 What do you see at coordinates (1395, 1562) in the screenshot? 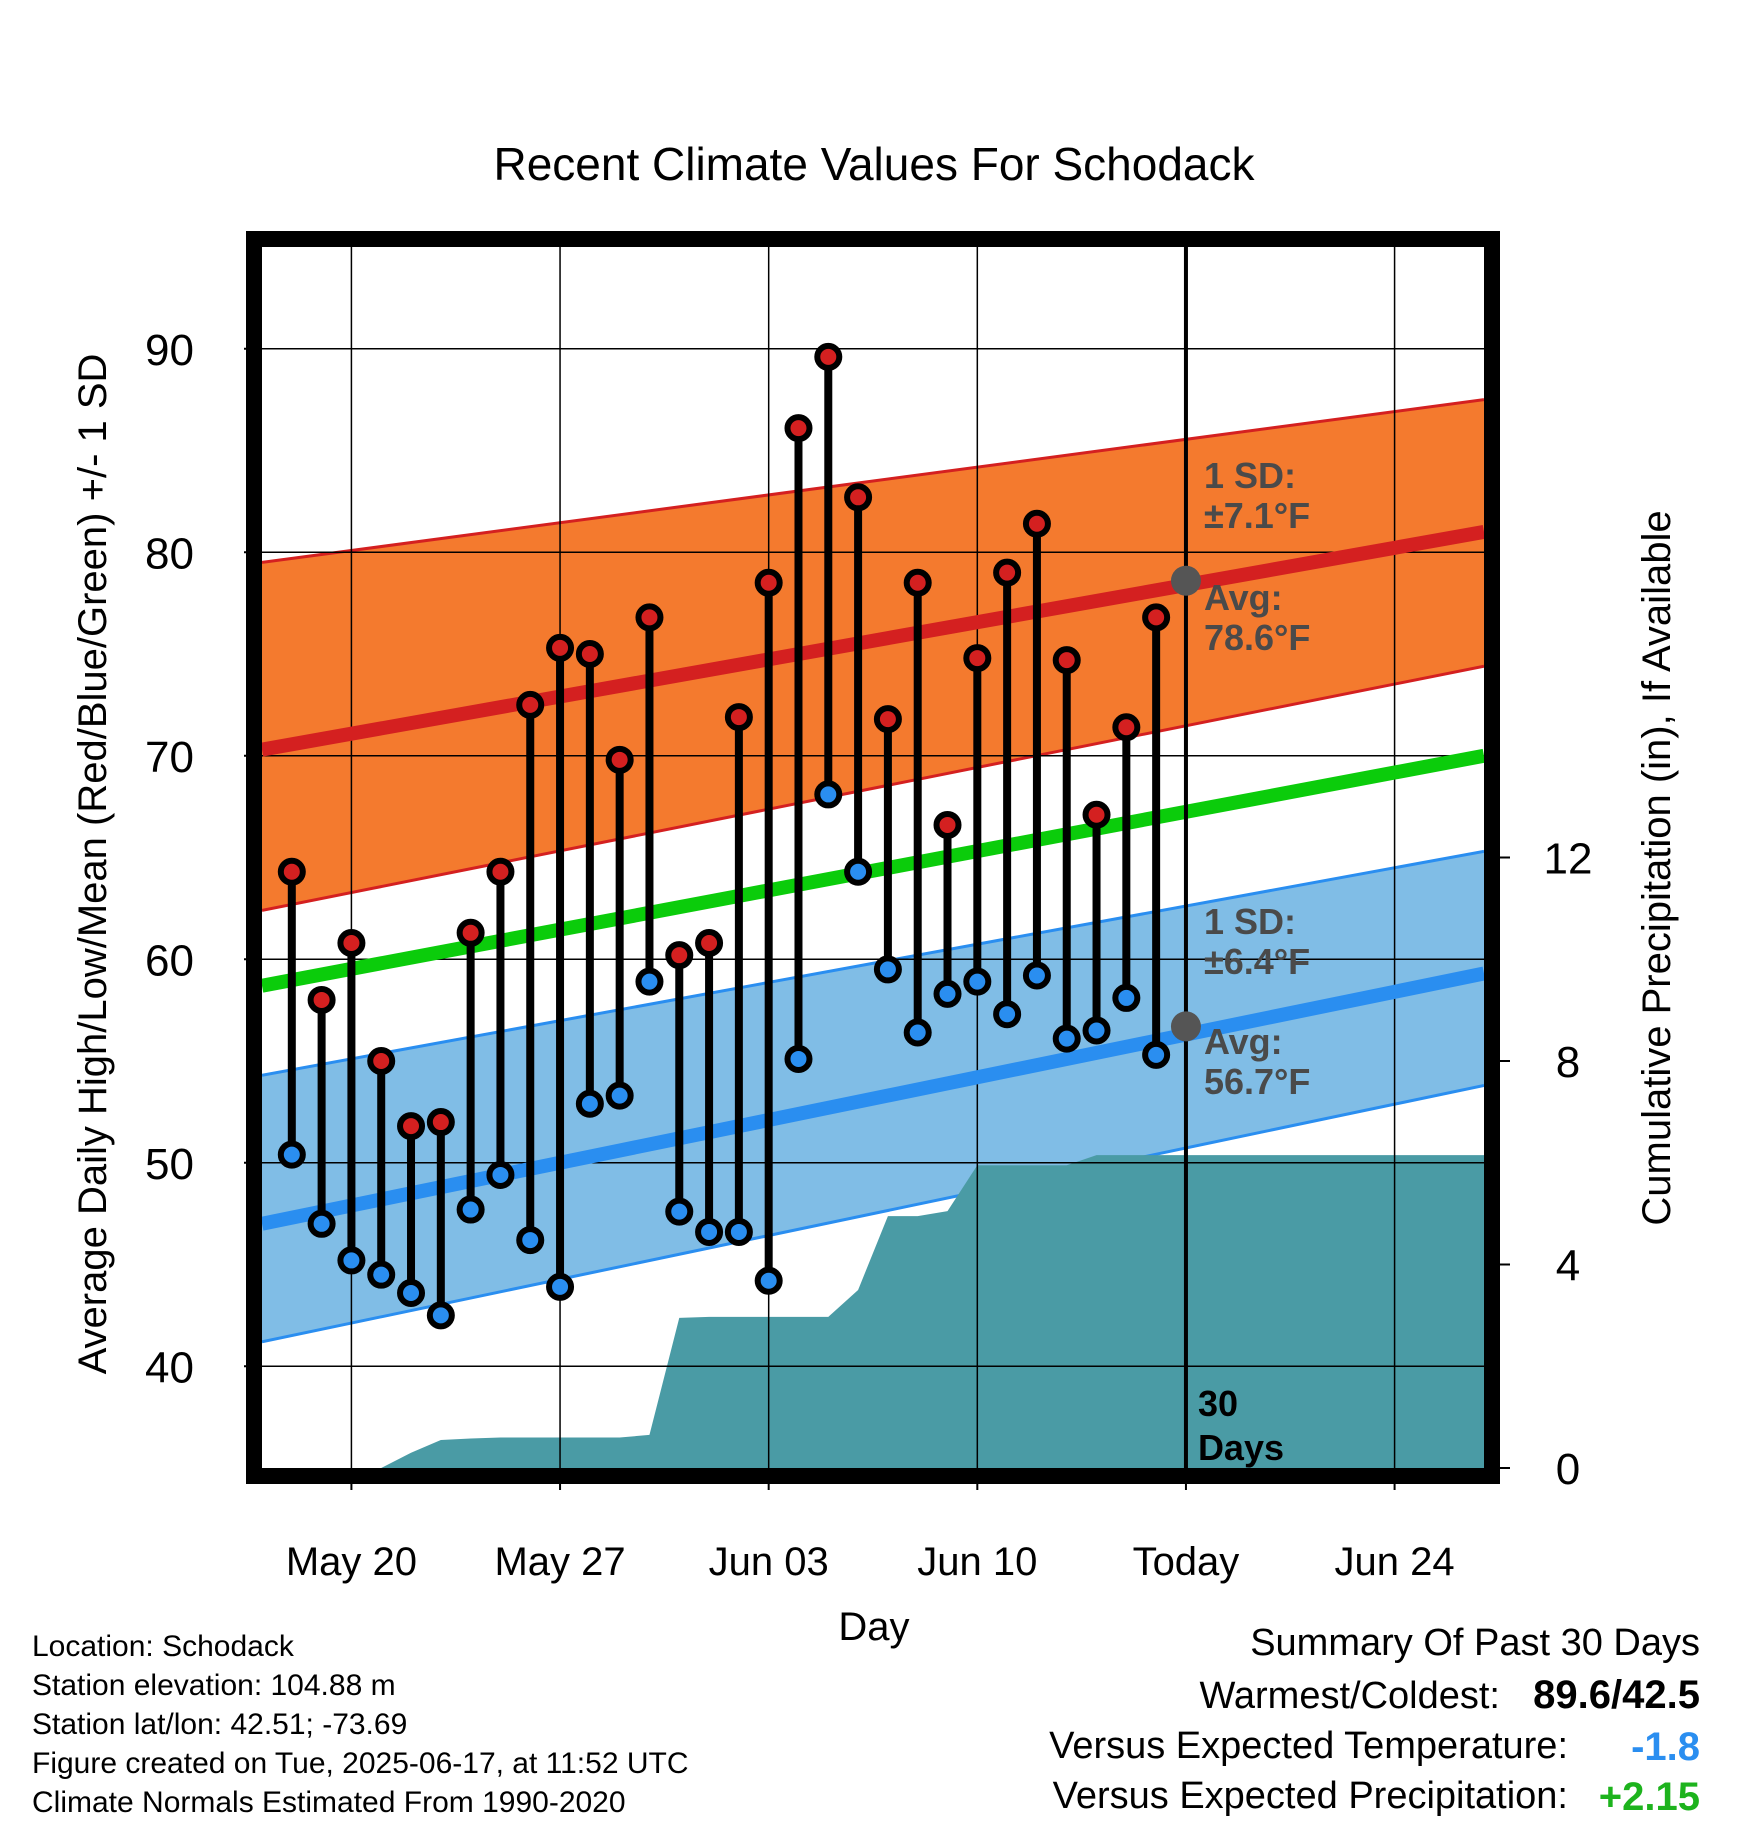
I see `x-tick-label: Jun 24` at bounding box center [1395, 1562].